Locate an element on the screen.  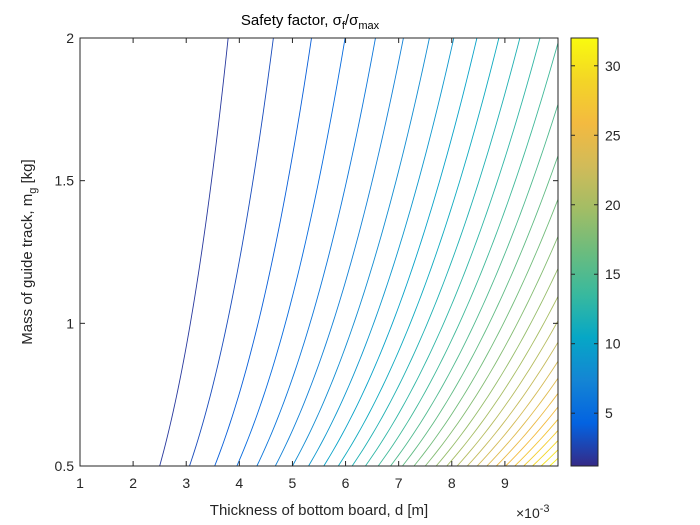
colorbar-tick-label: 30 is located at coordinates (613, 66).